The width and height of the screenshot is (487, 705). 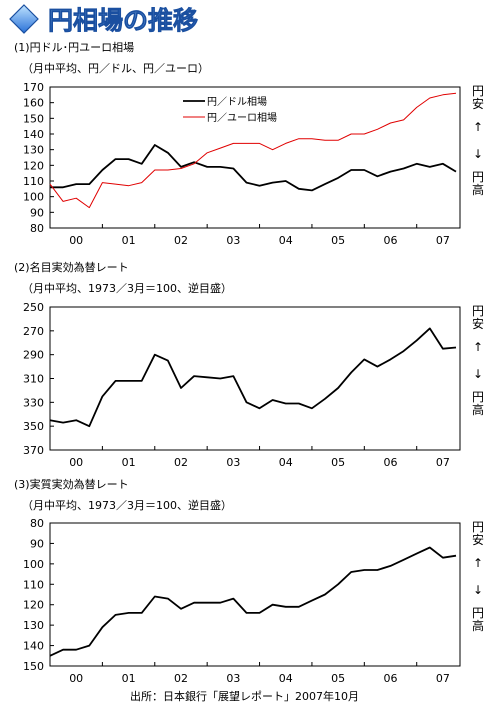 What do you see at coordinates (33, 402) in the screenshot?
I see `y-tick-label: 330` at bounding box center [33, 402].